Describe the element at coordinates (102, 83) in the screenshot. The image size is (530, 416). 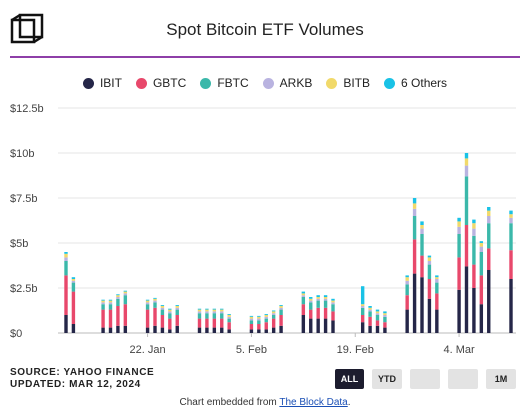
I see `legend-item-ibit: IBIT` at that location.